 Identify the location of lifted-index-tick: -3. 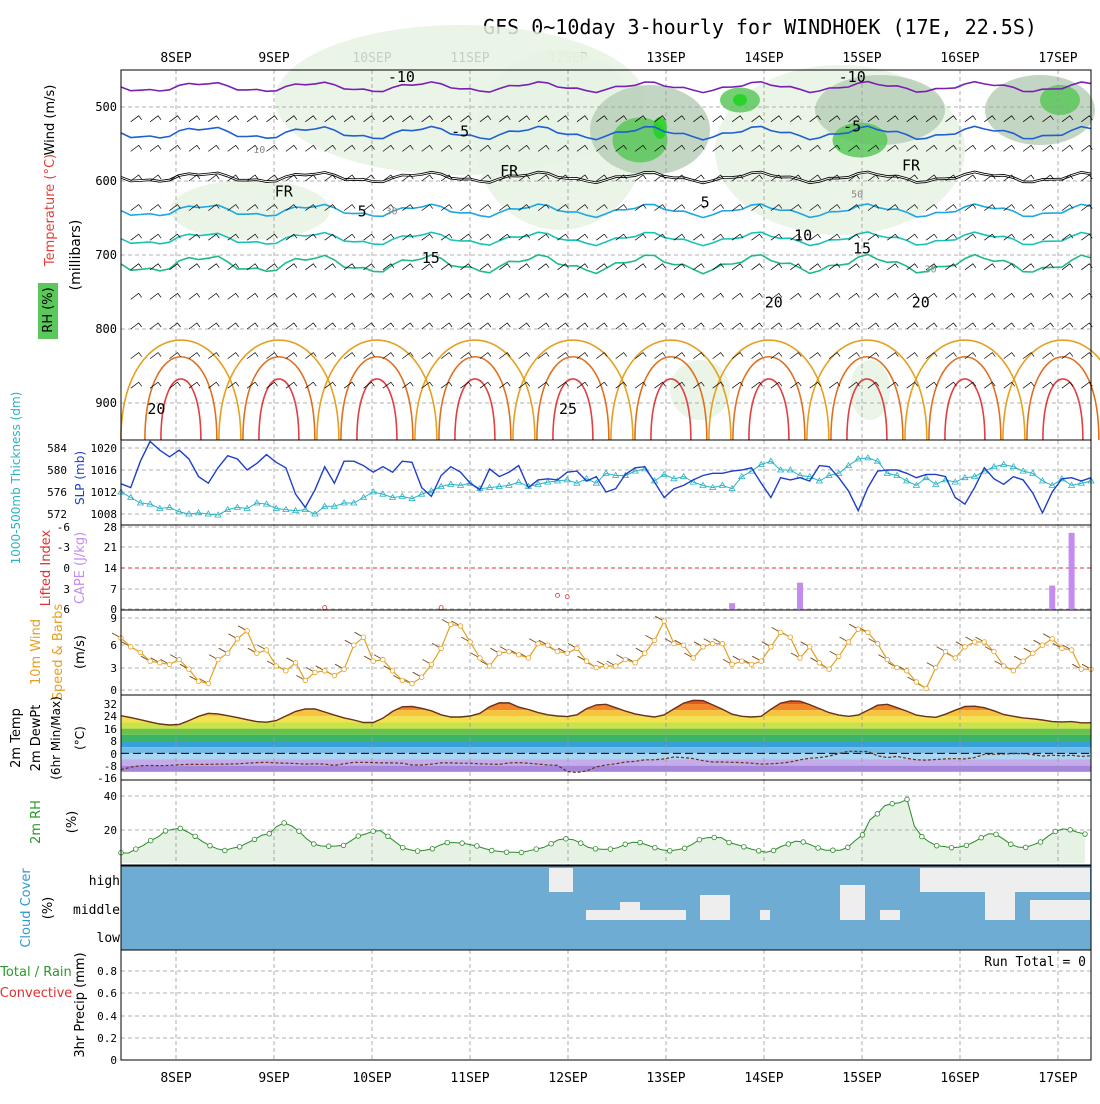
(63, 547).